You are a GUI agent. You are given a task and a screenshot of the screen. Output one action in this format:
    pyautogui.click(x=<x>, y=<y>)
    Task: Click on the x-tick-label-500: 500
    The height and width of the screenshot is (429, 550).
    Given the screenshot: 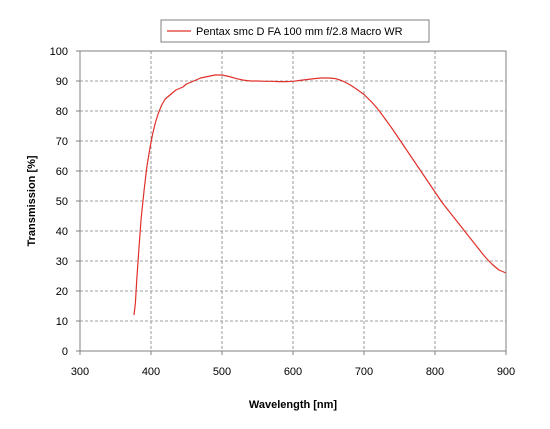 What is the action you would take?
    pyautogui.click(x=222, y=372)
    